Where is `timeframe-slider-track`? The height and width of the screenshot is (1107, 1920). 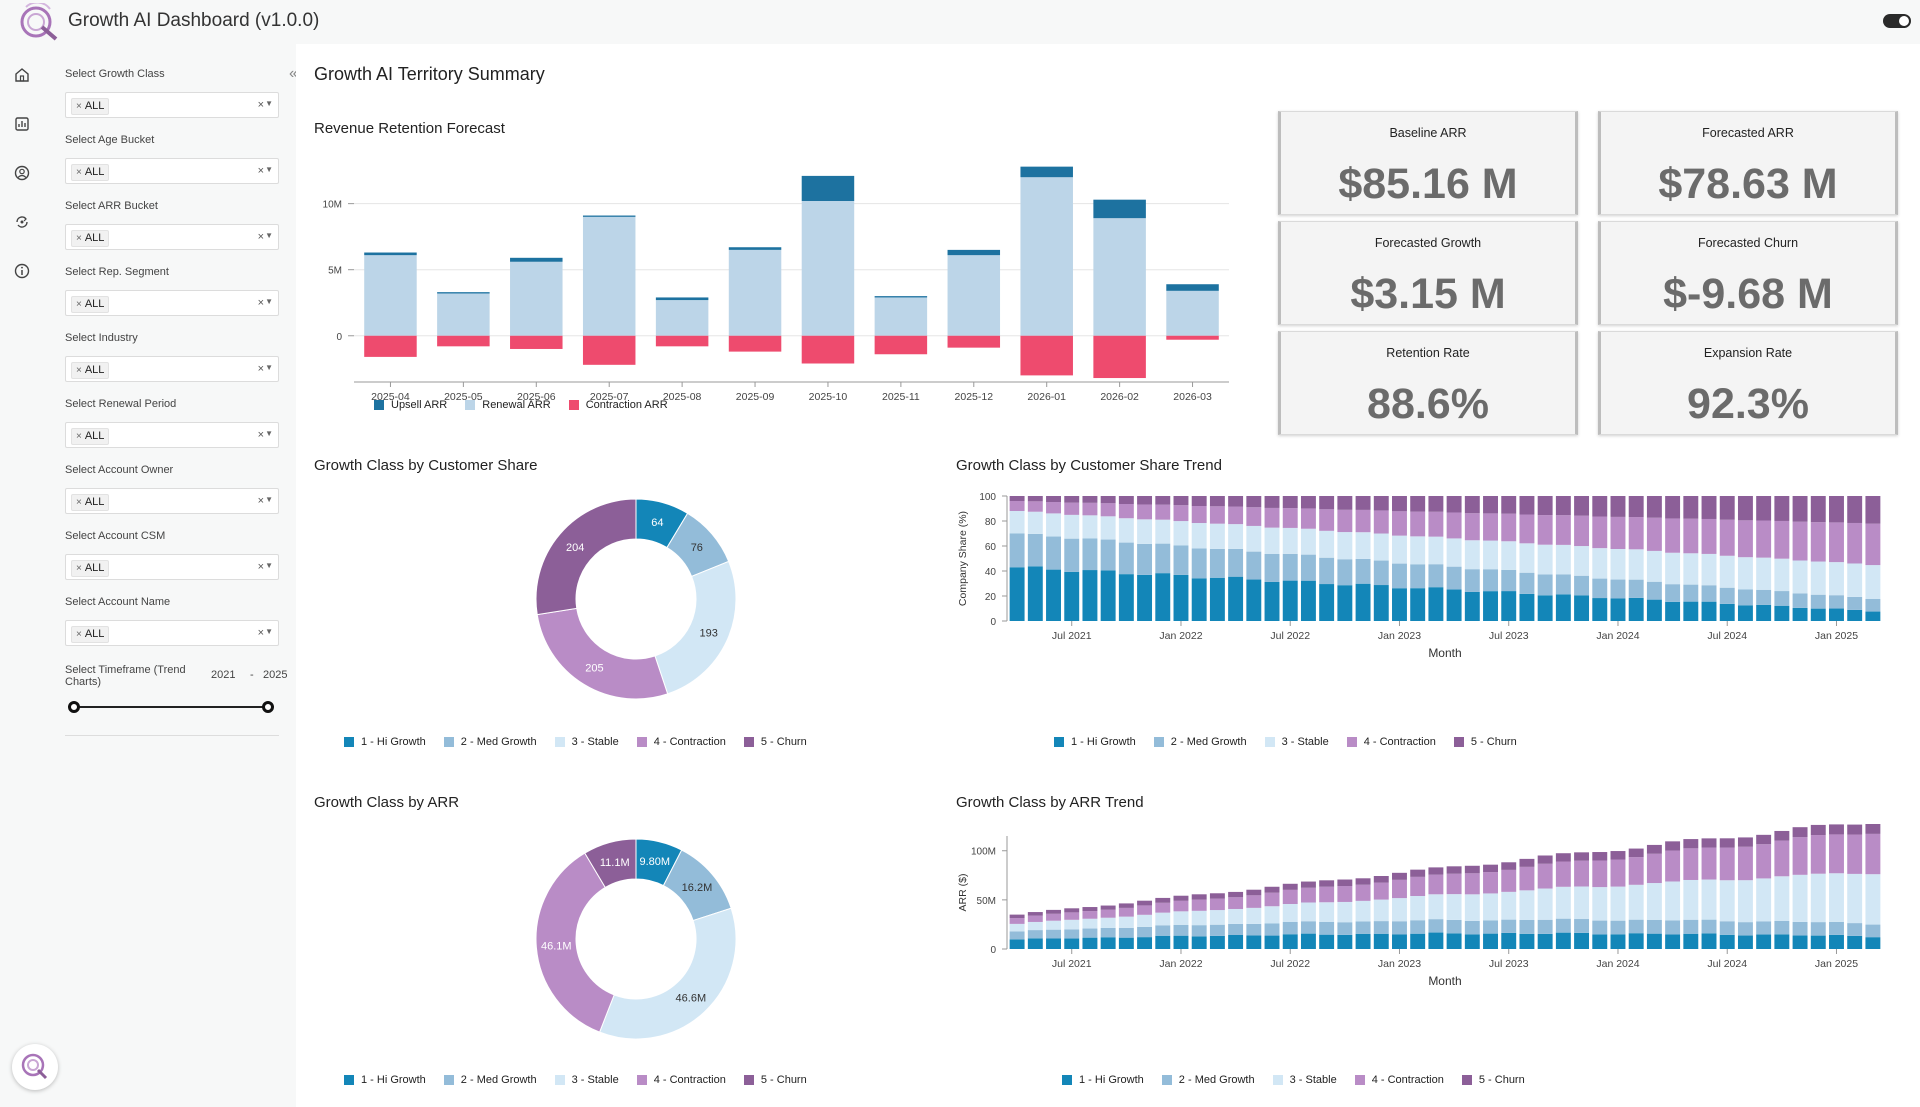
timeframe-slider-track is located at coordinates (171, 707).